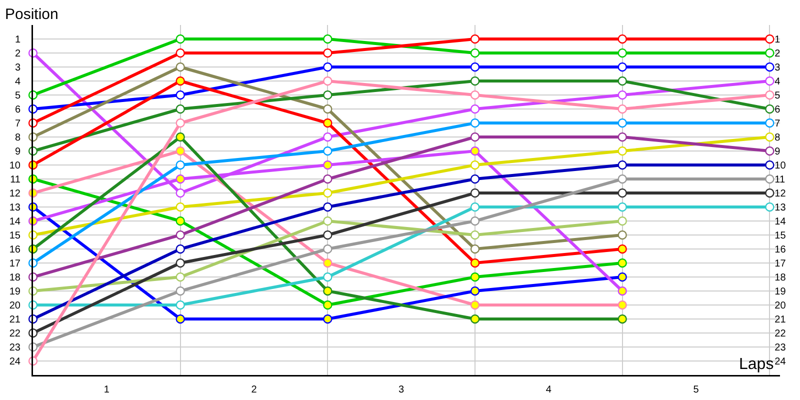  I want to click on x-tick-label: 2, so click(254, 390).